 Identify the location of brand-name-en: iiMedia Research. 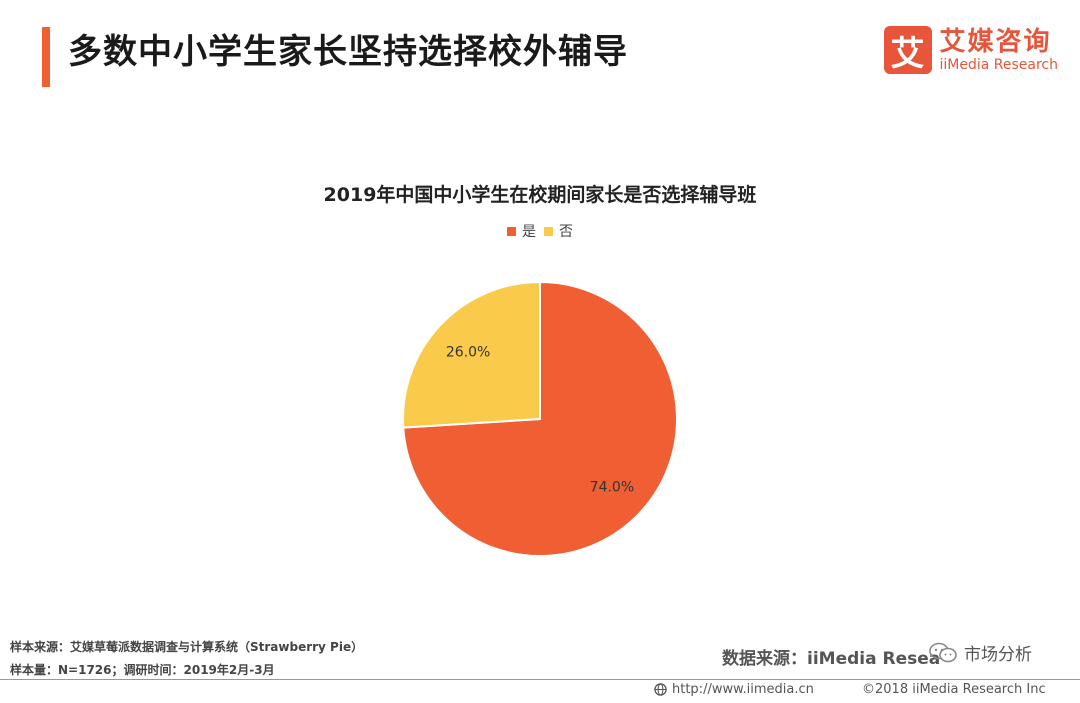
(999, 65).